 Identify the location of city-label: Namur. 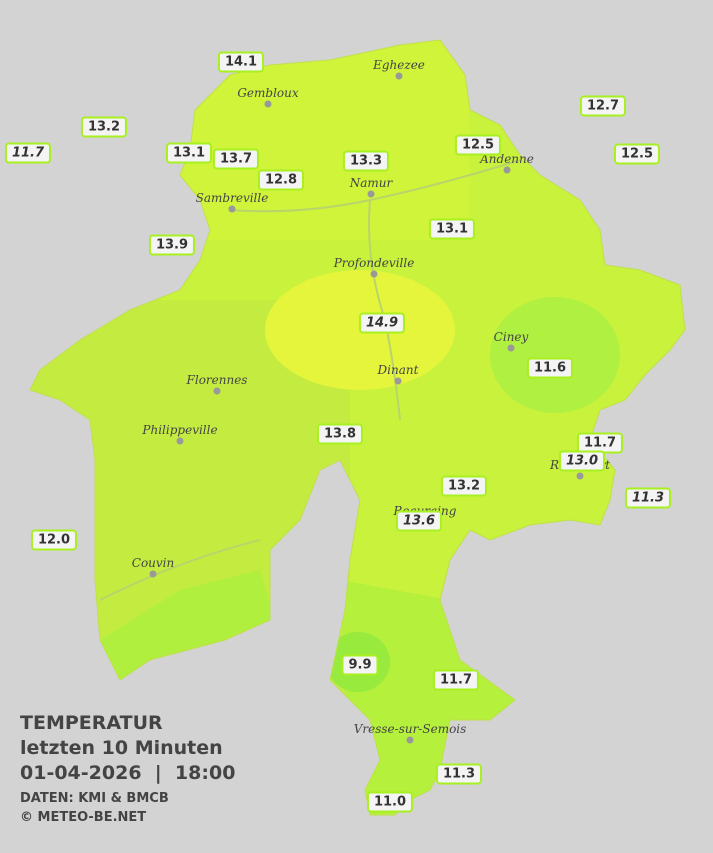
(371, 183).